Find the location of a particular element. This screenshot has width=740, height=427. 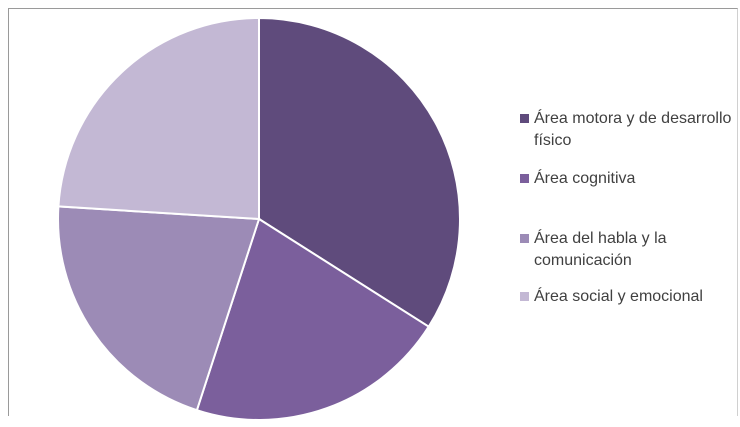

legend-item-social: Área social y emocional is located at coordinates (627, 297).